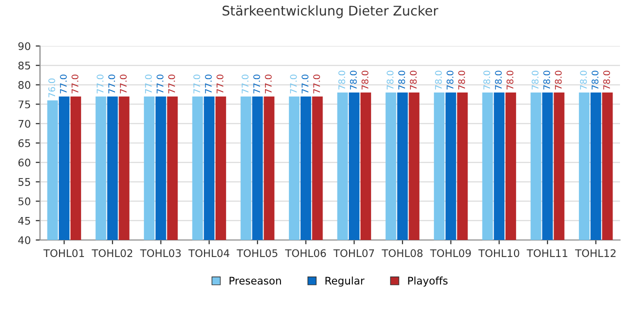 The height and width of the screenshot is (320, 640). Describe the element at coordinates (24, 201) in the screenshot. I see `y-tick-label: 50` at that location.